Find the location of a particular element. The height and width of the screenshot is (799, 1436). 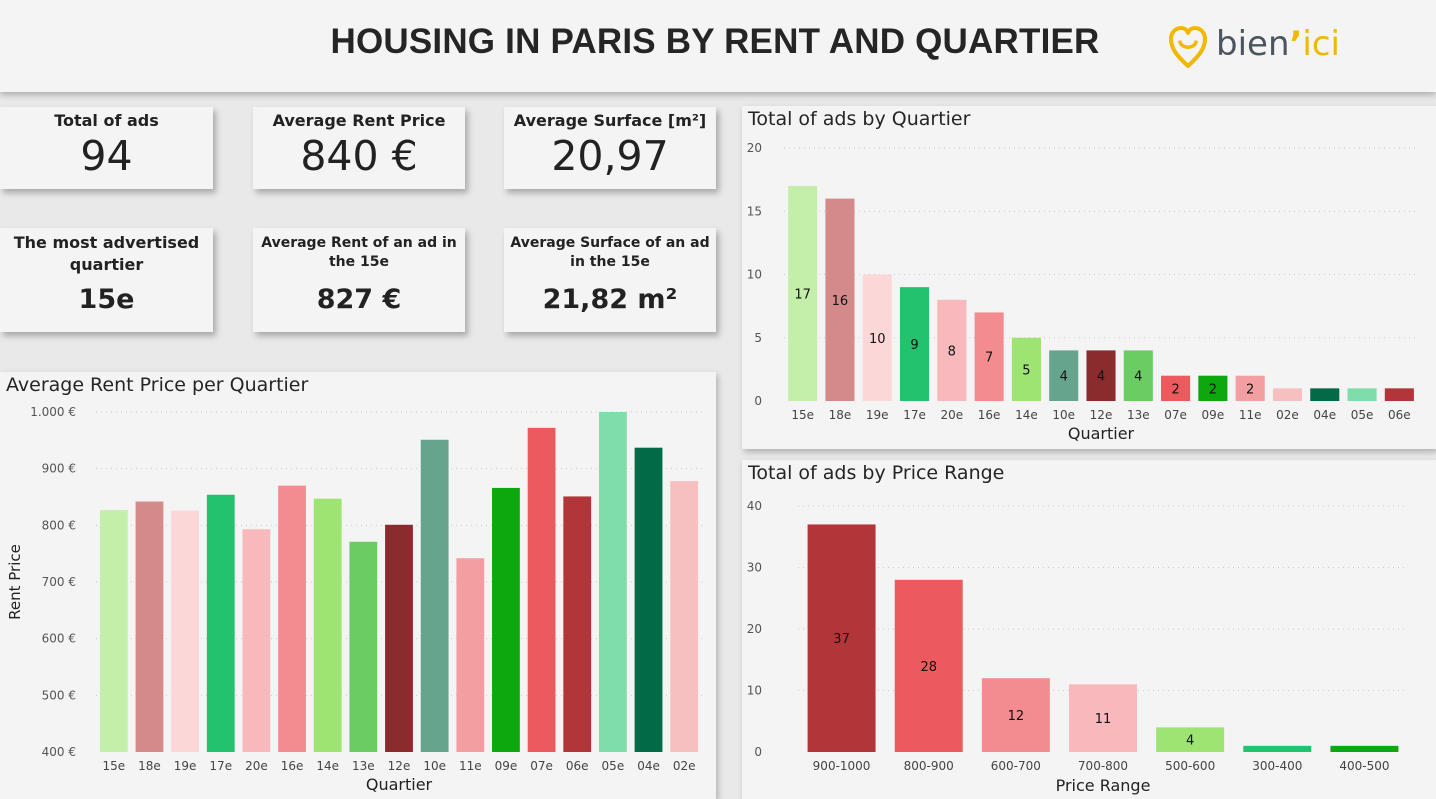

data-label: 9 is located at coordinates (914, 345).